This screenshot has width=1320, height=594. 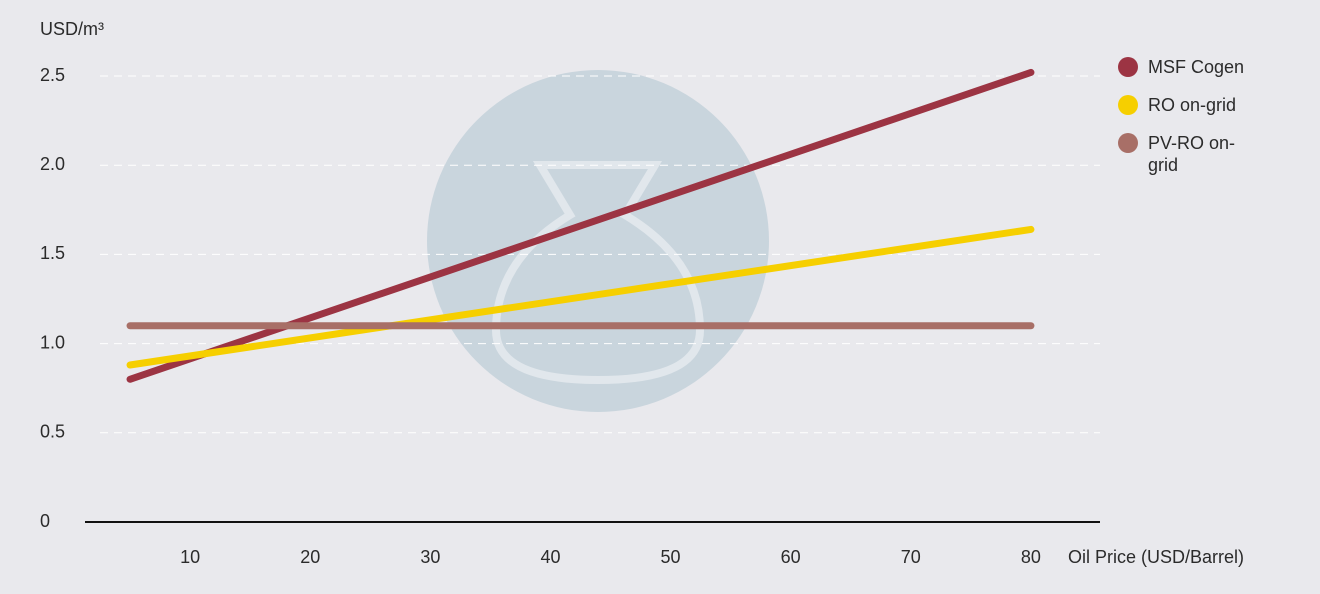 I want to click on y-tick-label: 0.5, so click(x=52, y=432).